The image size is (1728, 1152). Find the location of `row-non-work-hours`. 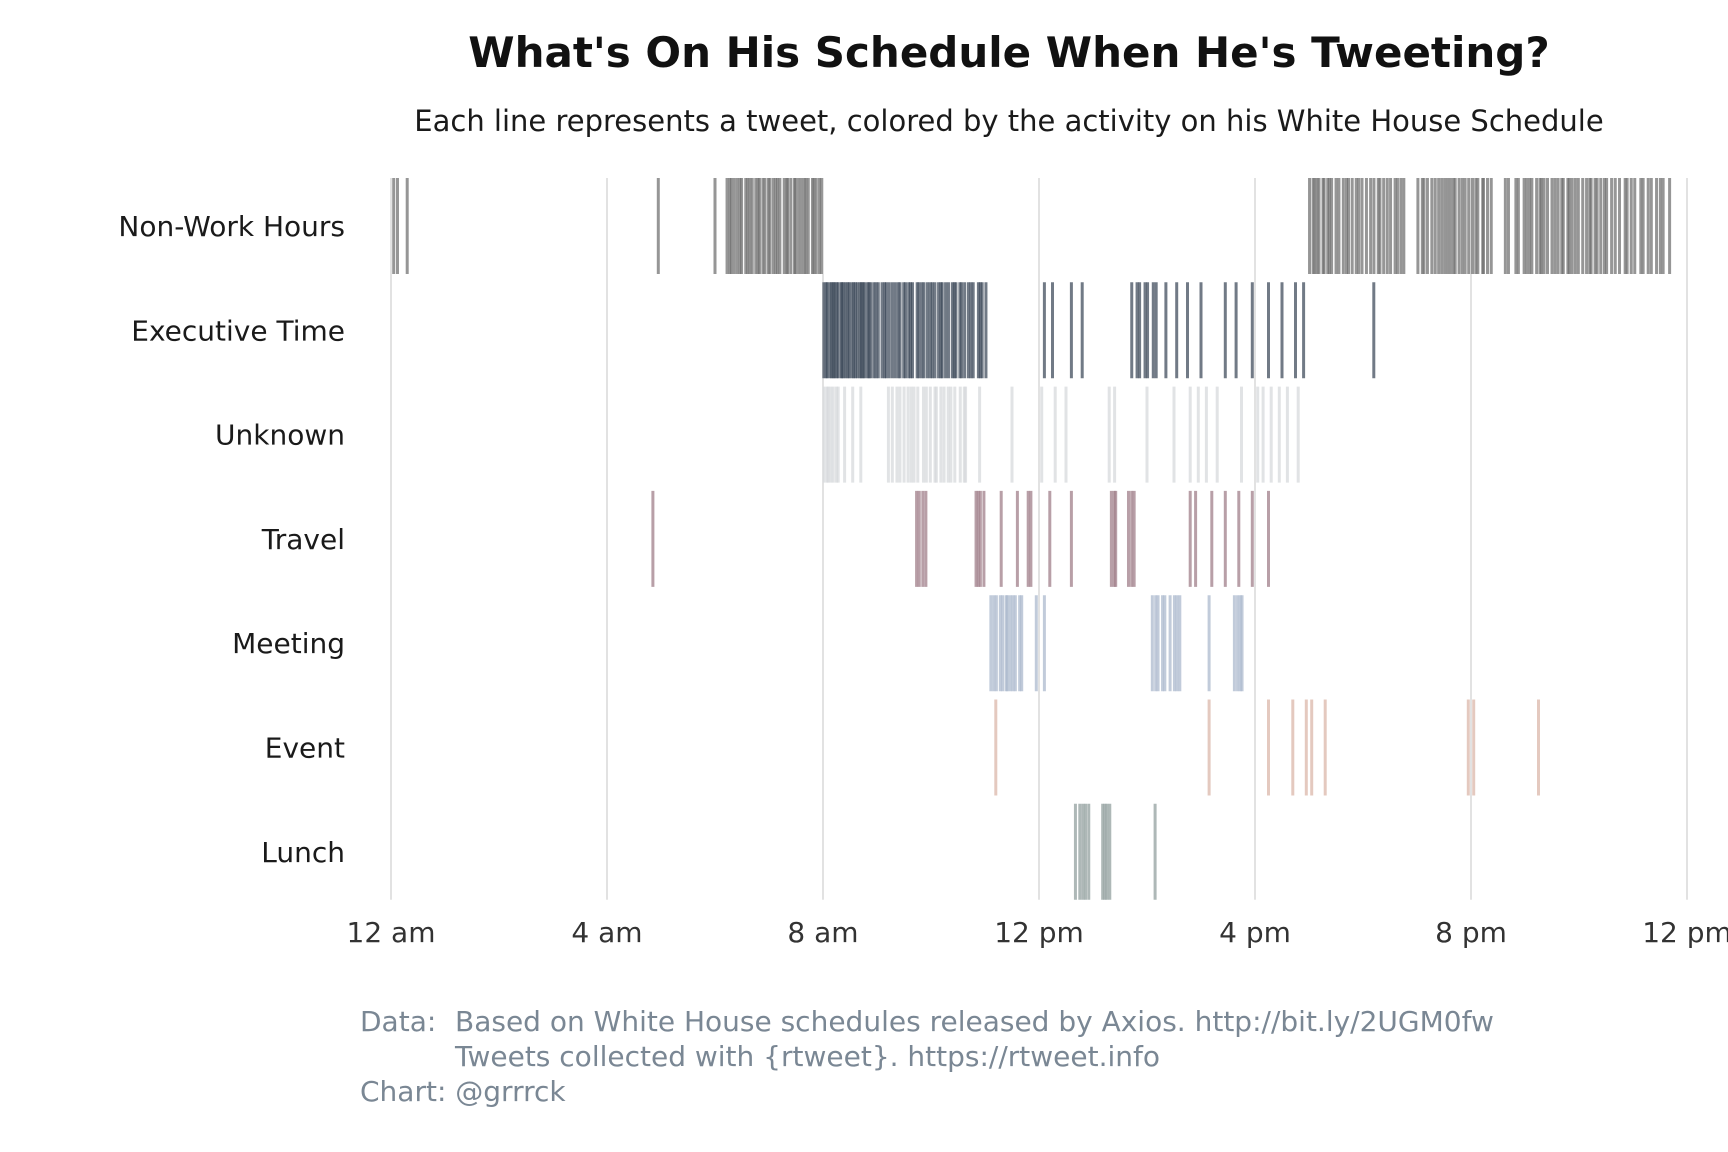

row-non-work-hours is located at coordinates (1032, 226).